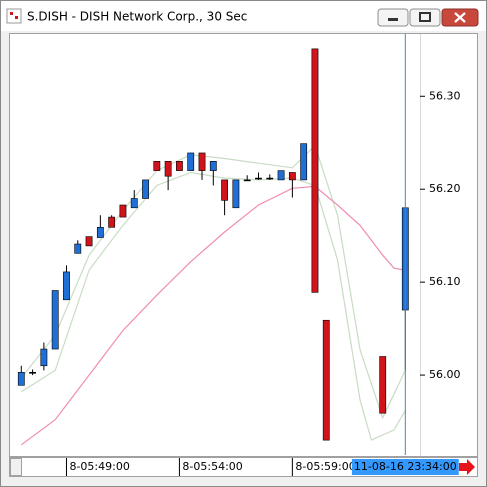  I want to click on y-tick-label: 56.10, so click(445, 281).